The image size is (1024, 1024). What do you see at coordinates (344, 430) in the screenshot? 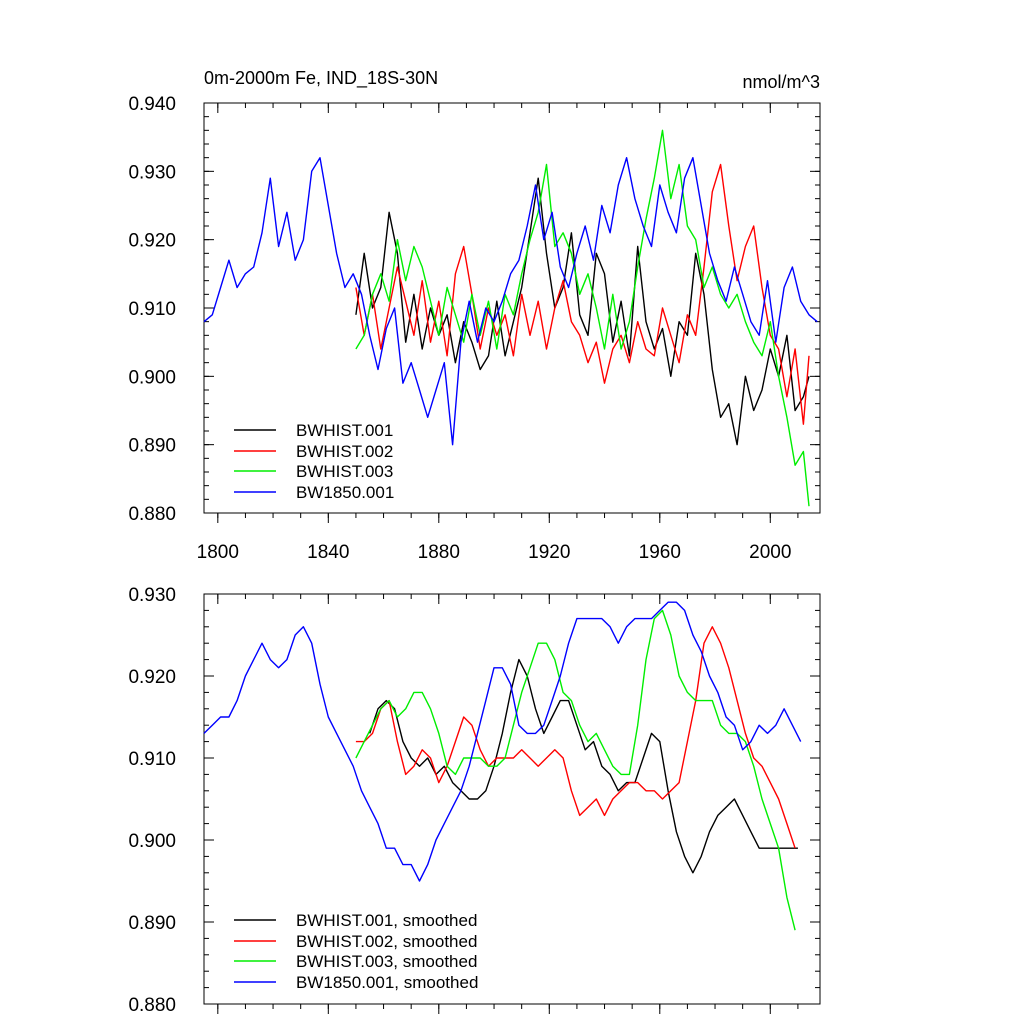
I see `top-legend-label-1: BWHIST.001` at bounding box center [344, 430].